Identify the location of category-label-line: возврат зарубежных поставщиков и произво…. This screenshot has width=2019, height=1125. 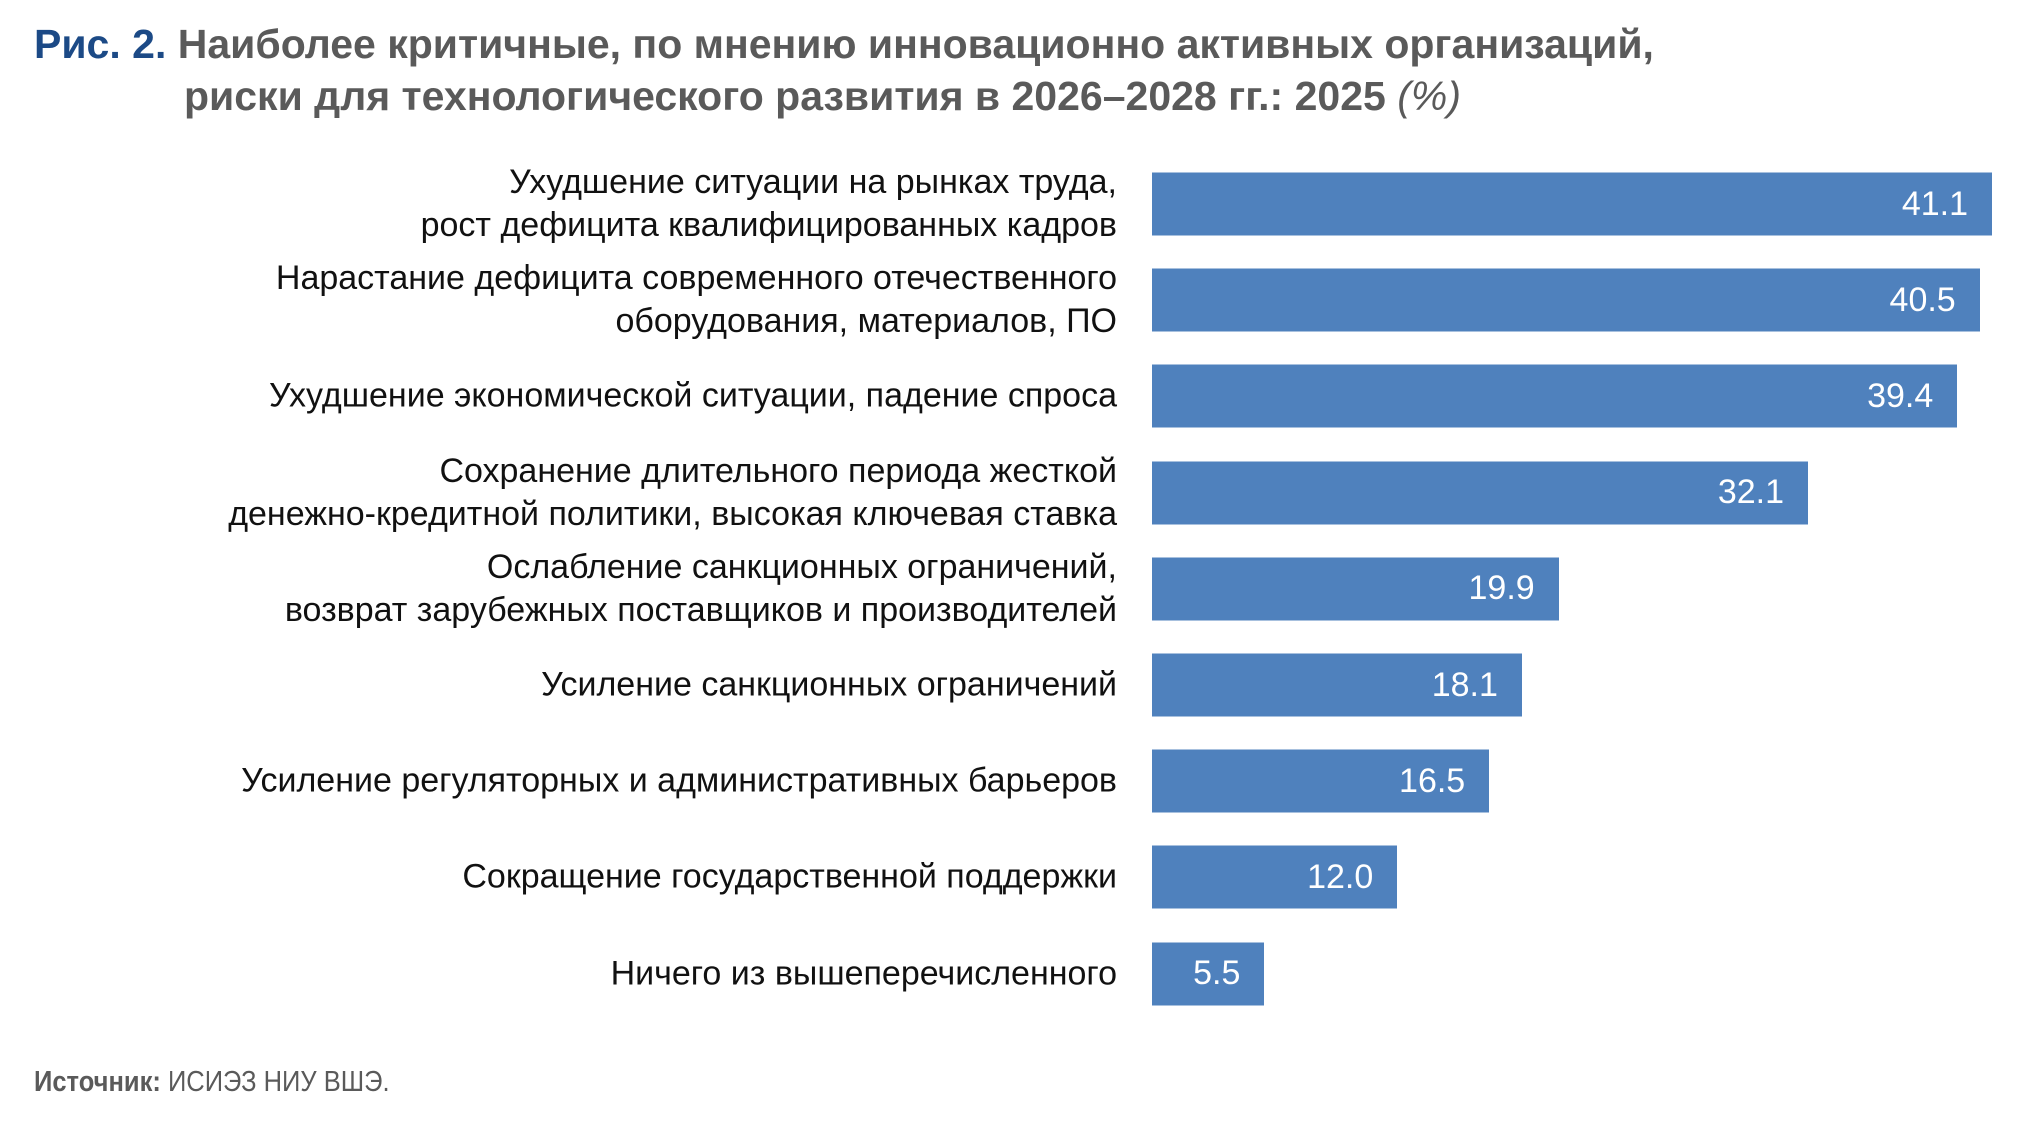
(700, 609).